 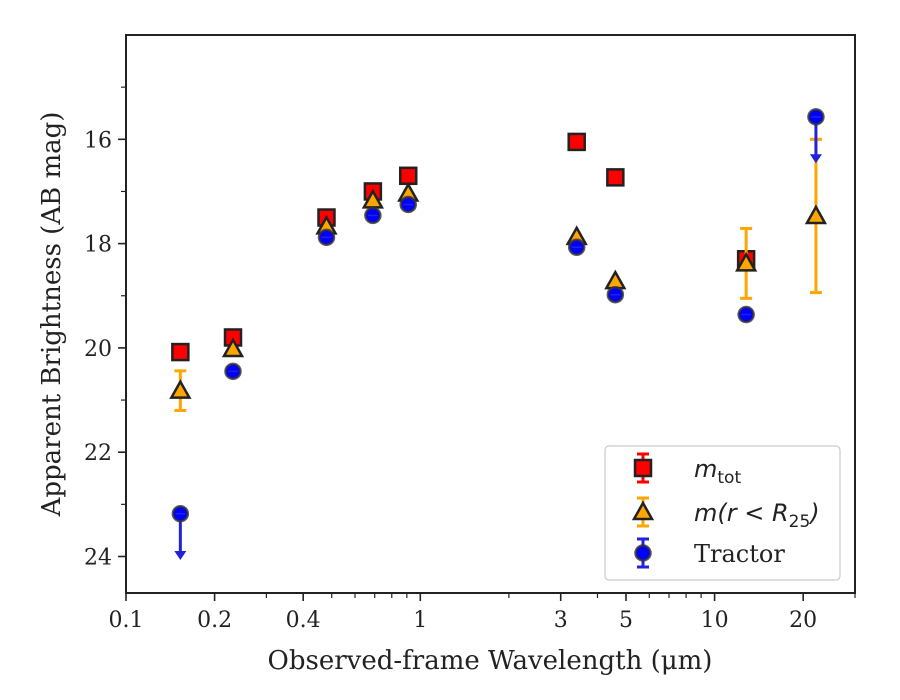 I want to click on x-tick-label: 0.4, so click(x=303, y=620).